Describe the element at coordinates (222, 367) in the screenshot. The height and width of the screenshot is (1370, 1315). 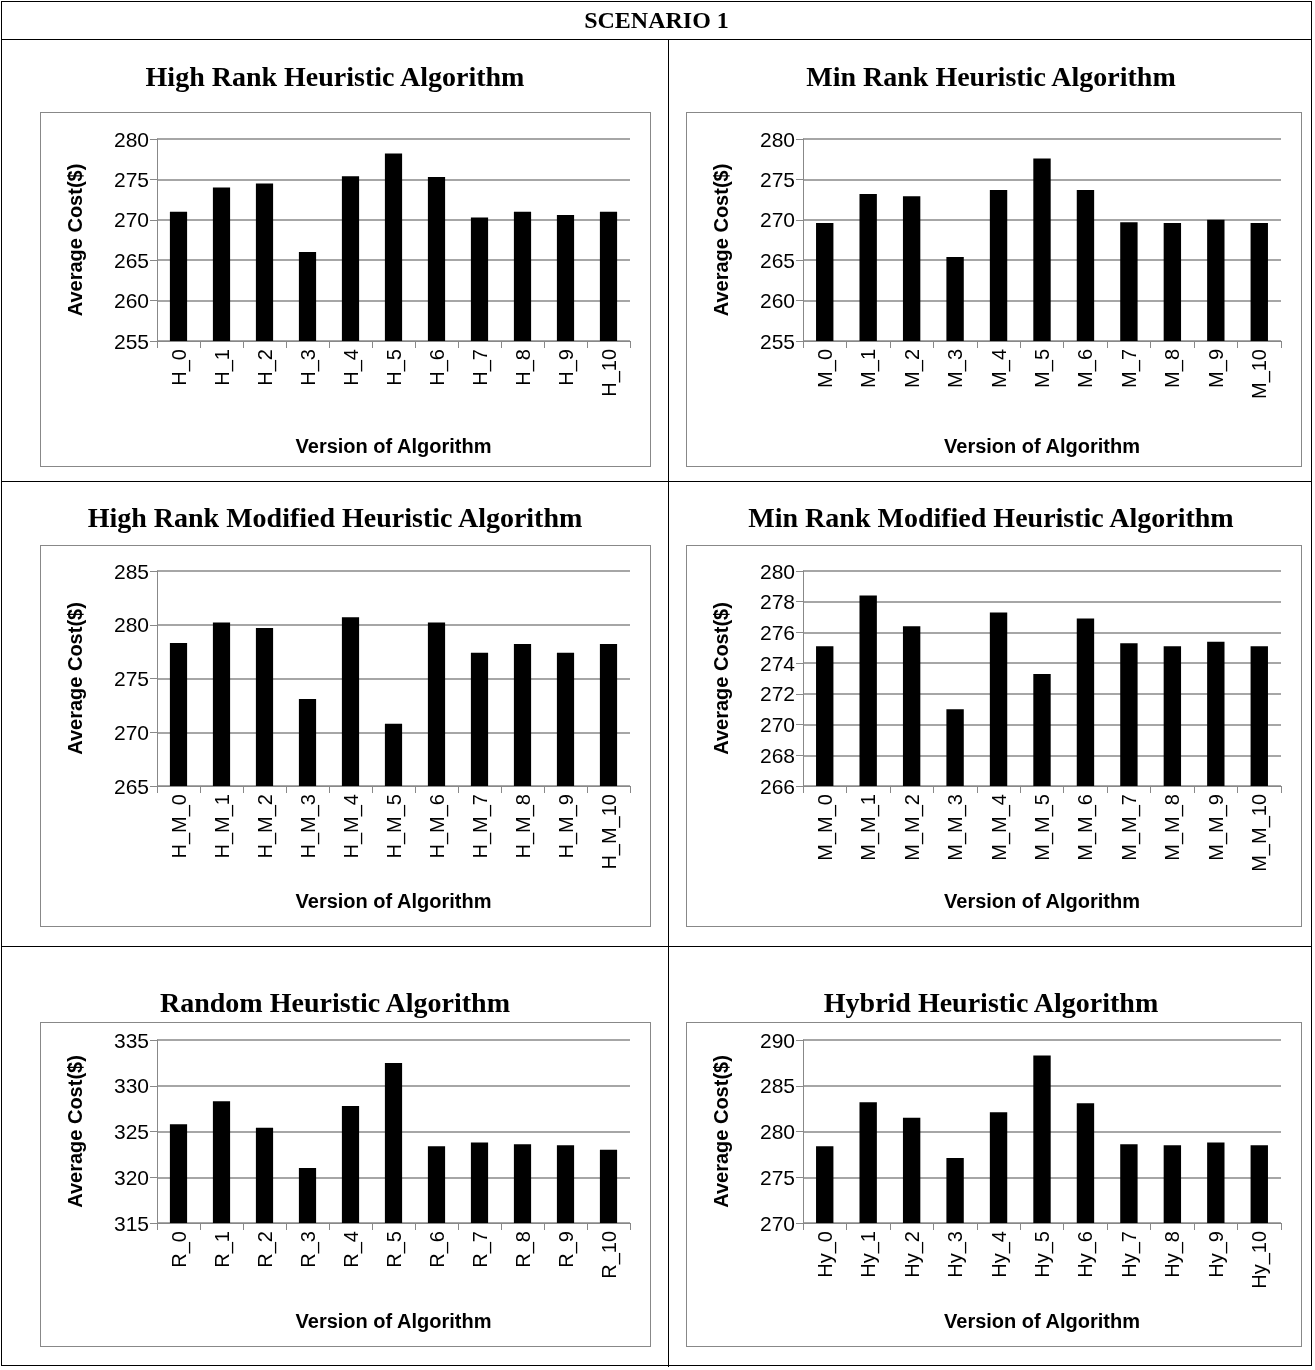
I see `x-tick-label: H_1` at that location.